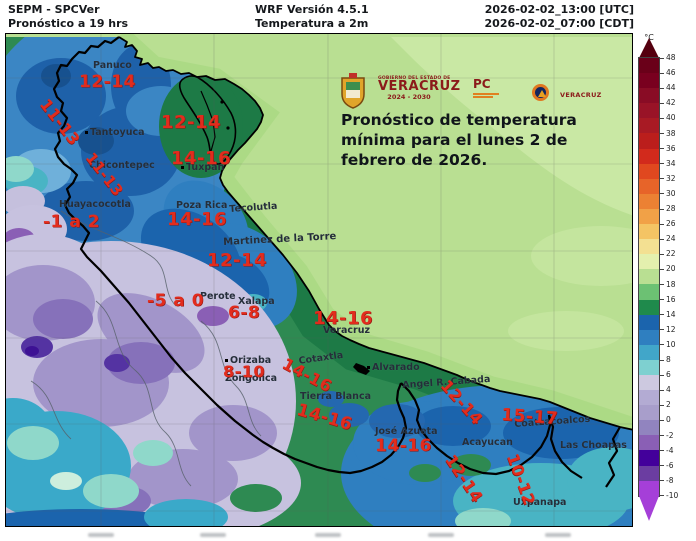  What do you see at coordinates (419, 86) in the screenshot?
I see `gov-name-text: VERACRUZ` at bounding box center [419, 86].